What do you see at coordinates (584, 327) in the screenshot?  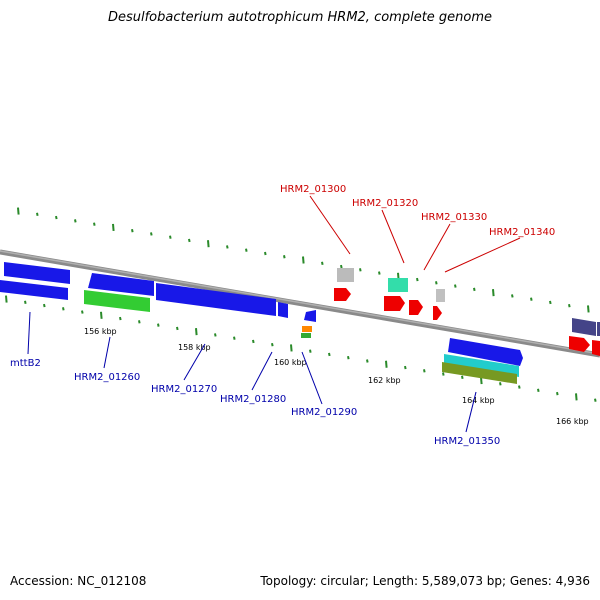 I see `gene-right-navy` at bounding box center [584, 327].